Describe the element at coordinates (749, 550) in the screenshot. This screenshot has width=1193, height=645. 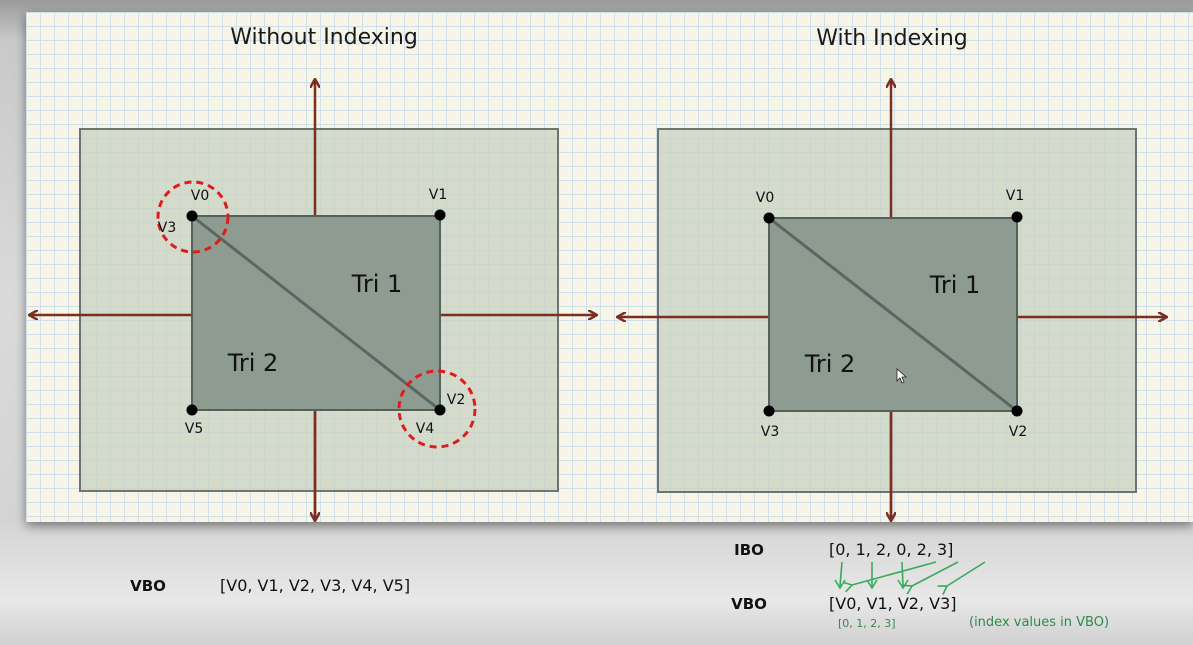
I see `ibo-label: IBO` at that location.